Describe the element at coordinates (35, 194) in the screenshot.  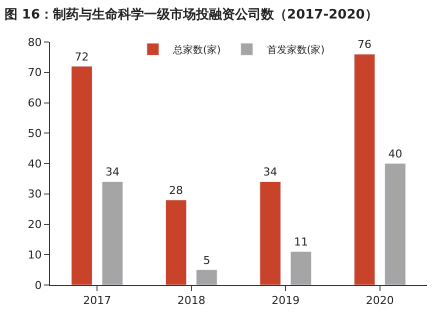
I see `y-tick-label: 30` at that location.